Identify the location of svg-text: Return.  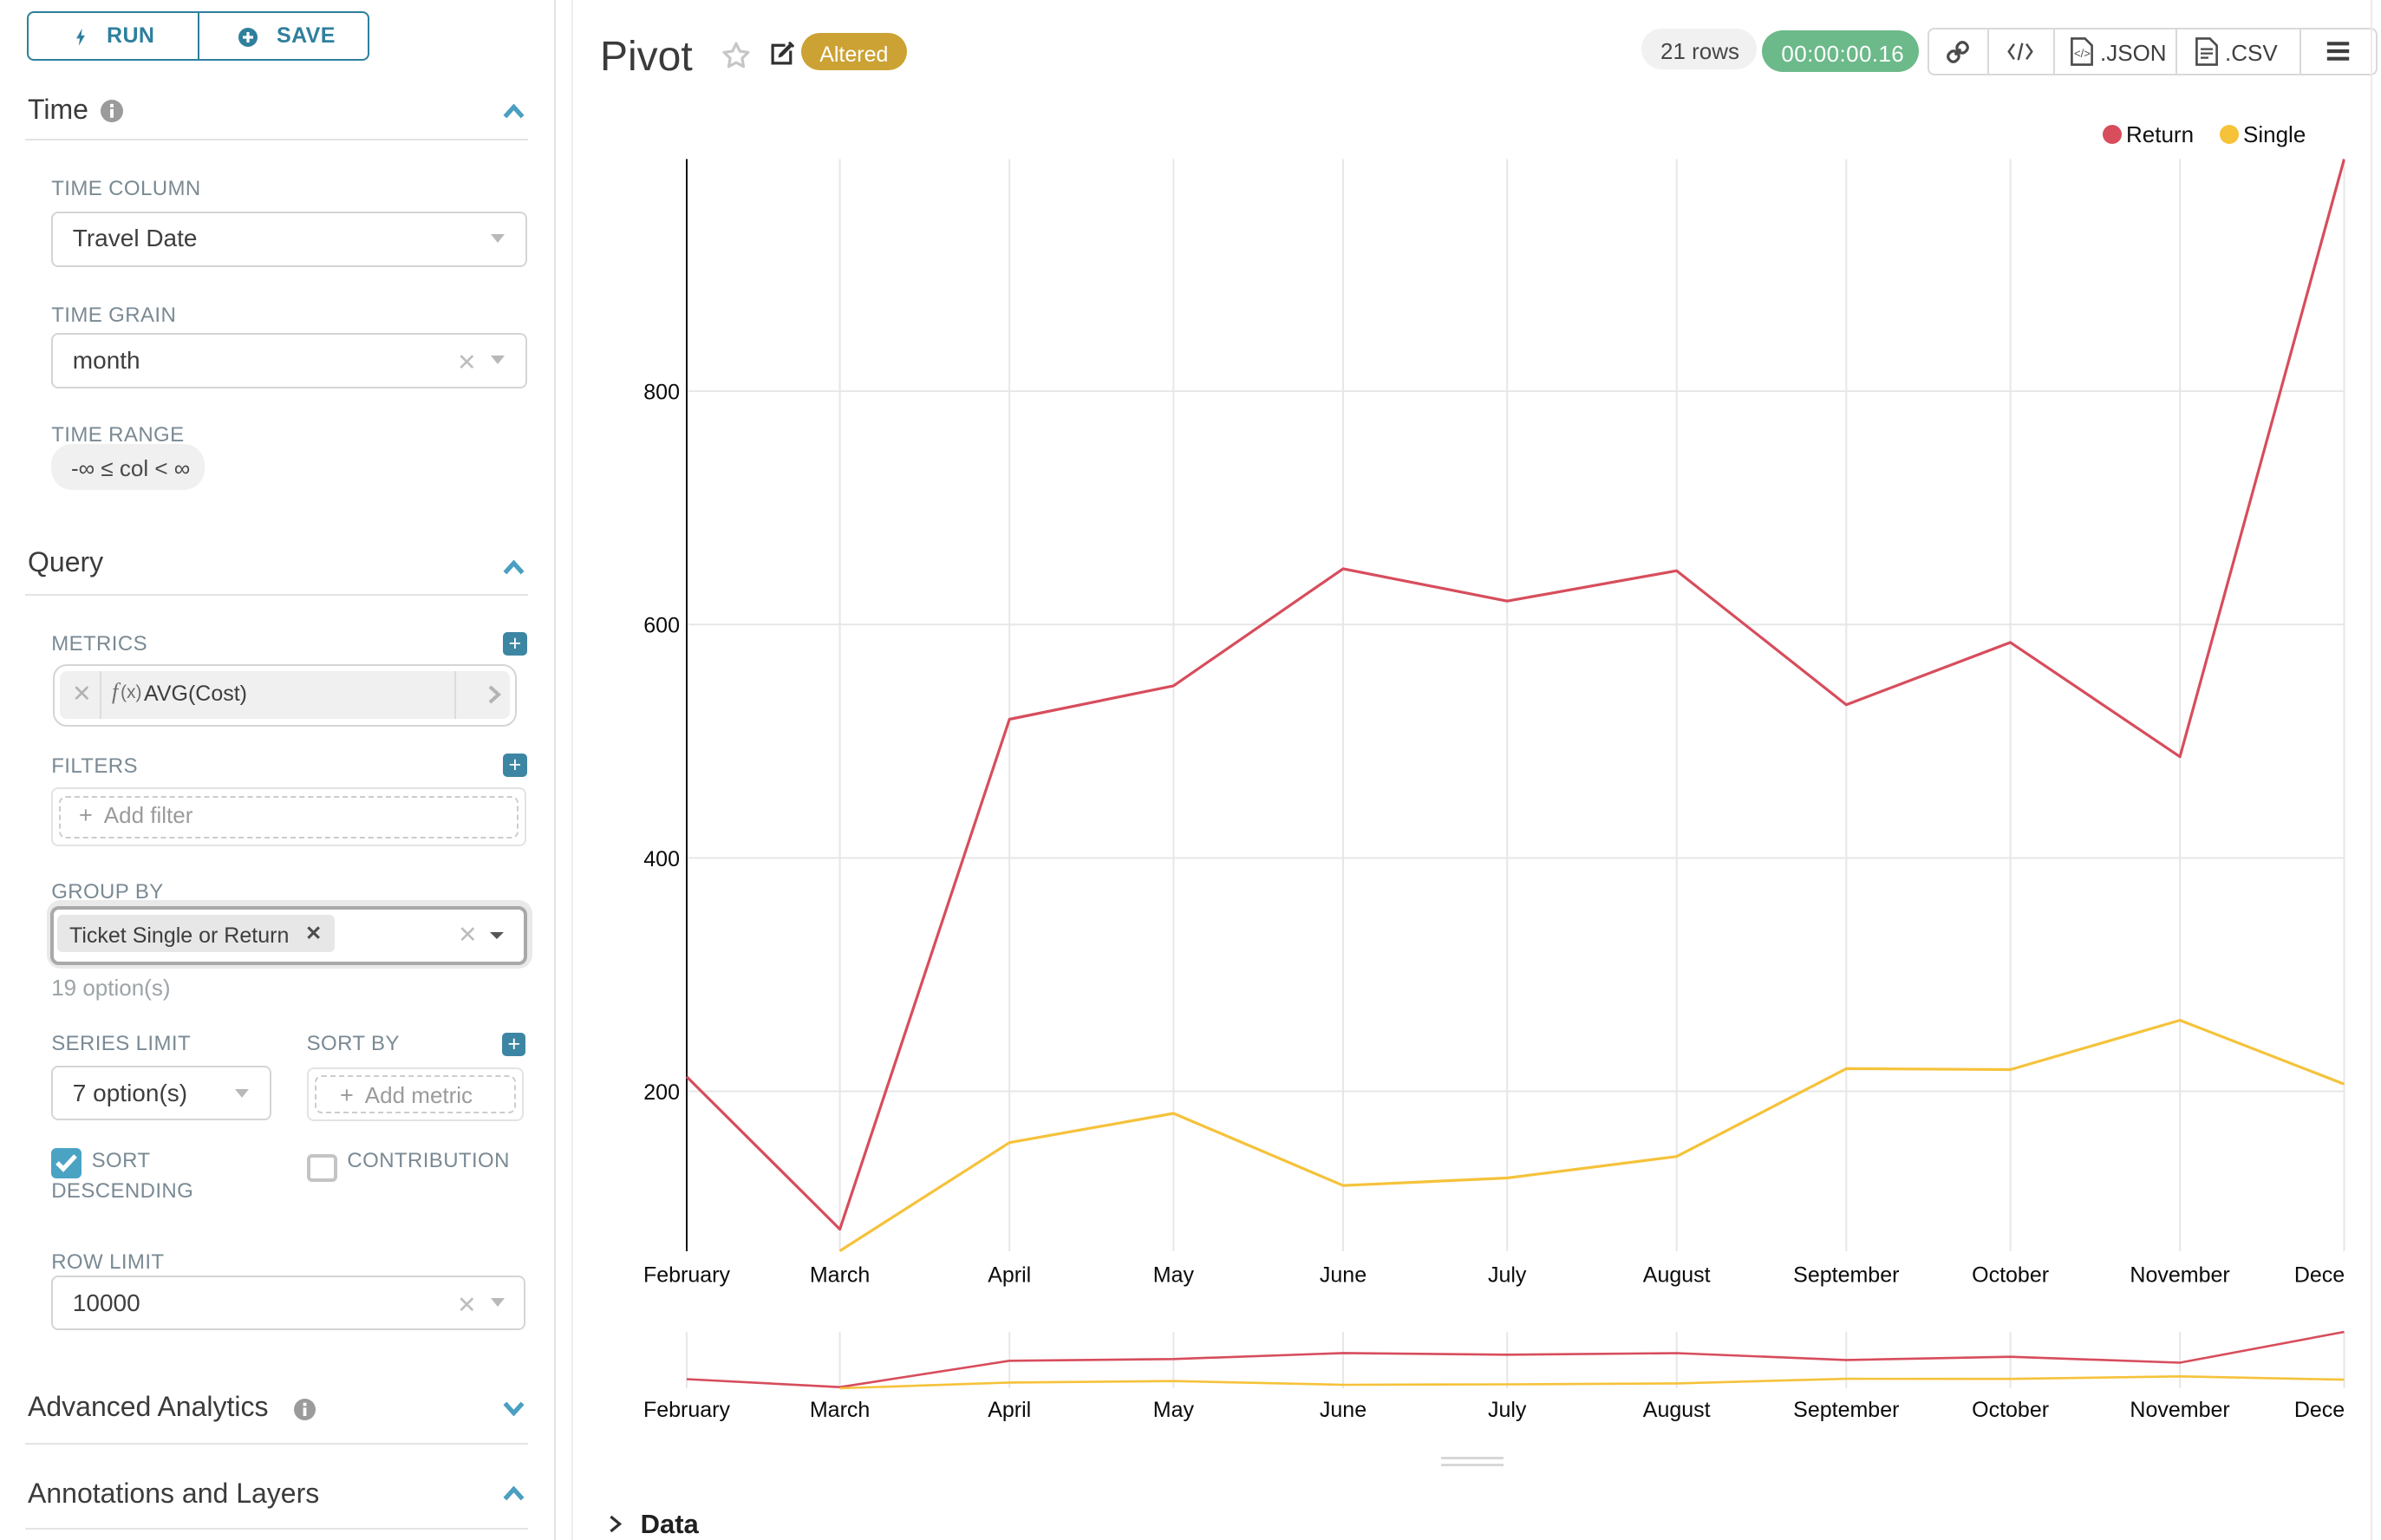
(2160, 134).